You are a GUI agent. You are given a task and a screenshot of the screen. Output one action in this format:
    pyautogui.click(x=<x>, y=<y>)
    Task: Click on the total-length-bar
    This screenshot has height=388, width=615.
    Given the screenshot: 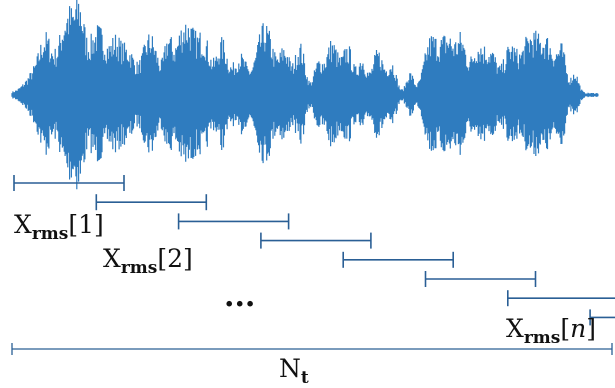 What is the action you would take?
    pyautogui.click(x=312, y=349)
    